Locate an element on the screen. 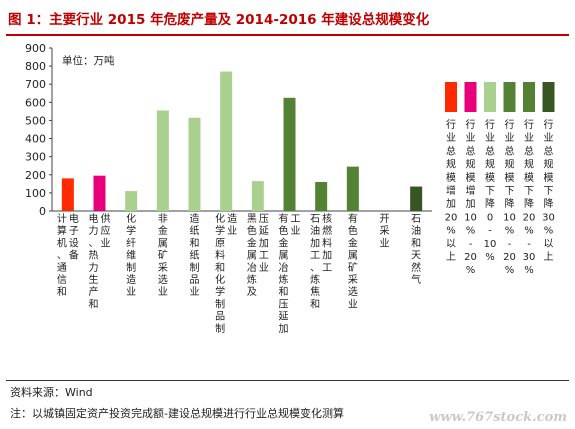  y-tick-label: 400 is located at coordinates (35, 139).